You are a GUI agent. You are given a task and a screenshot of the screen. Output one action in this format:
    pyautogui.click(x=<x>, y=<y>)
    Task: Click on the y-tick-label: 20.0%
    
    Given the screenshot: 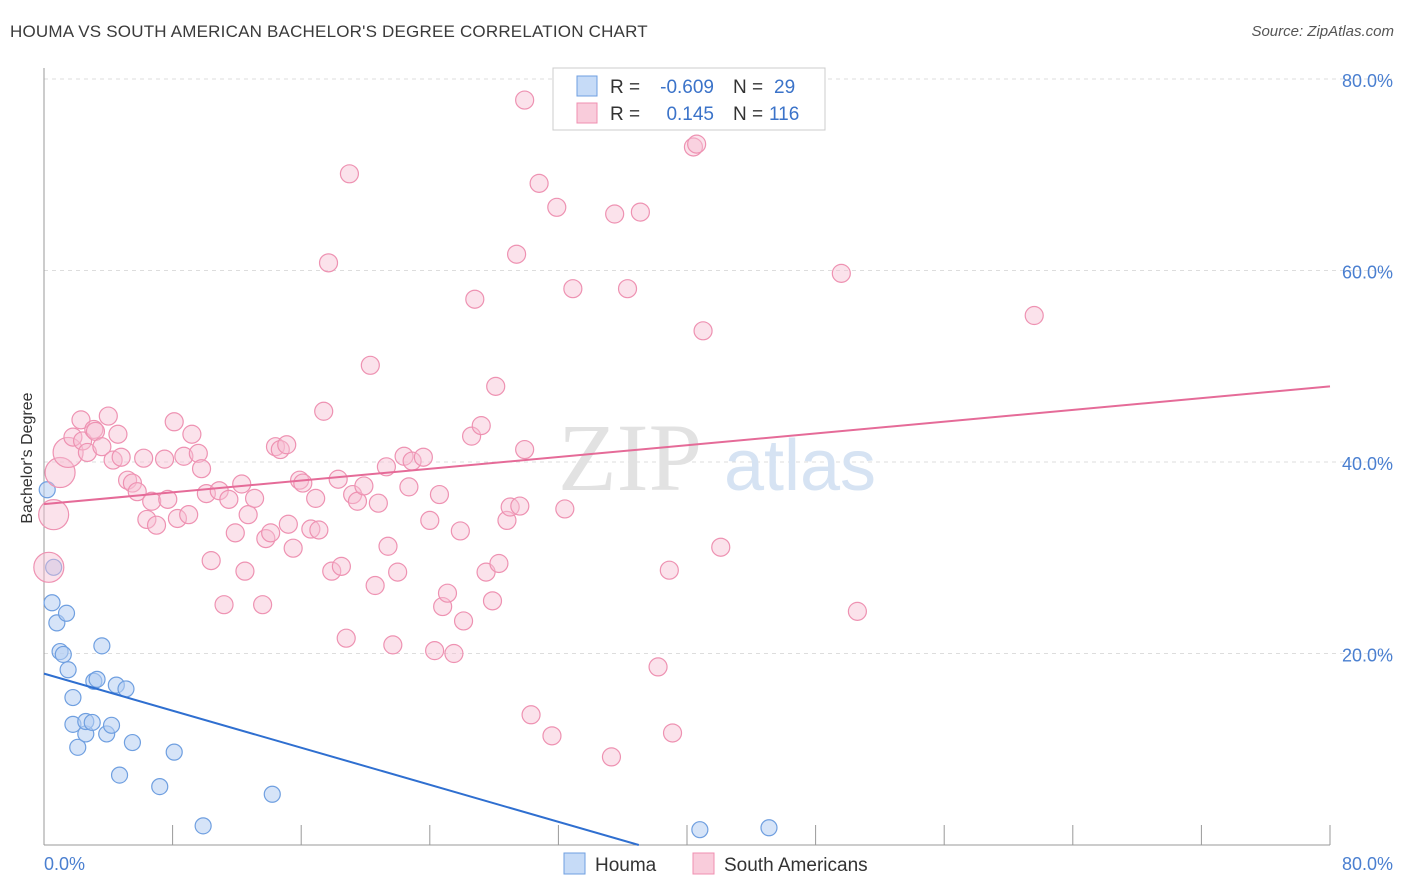 What is the action you would take?
    pyautogui.click(x=1367, y=656)
    